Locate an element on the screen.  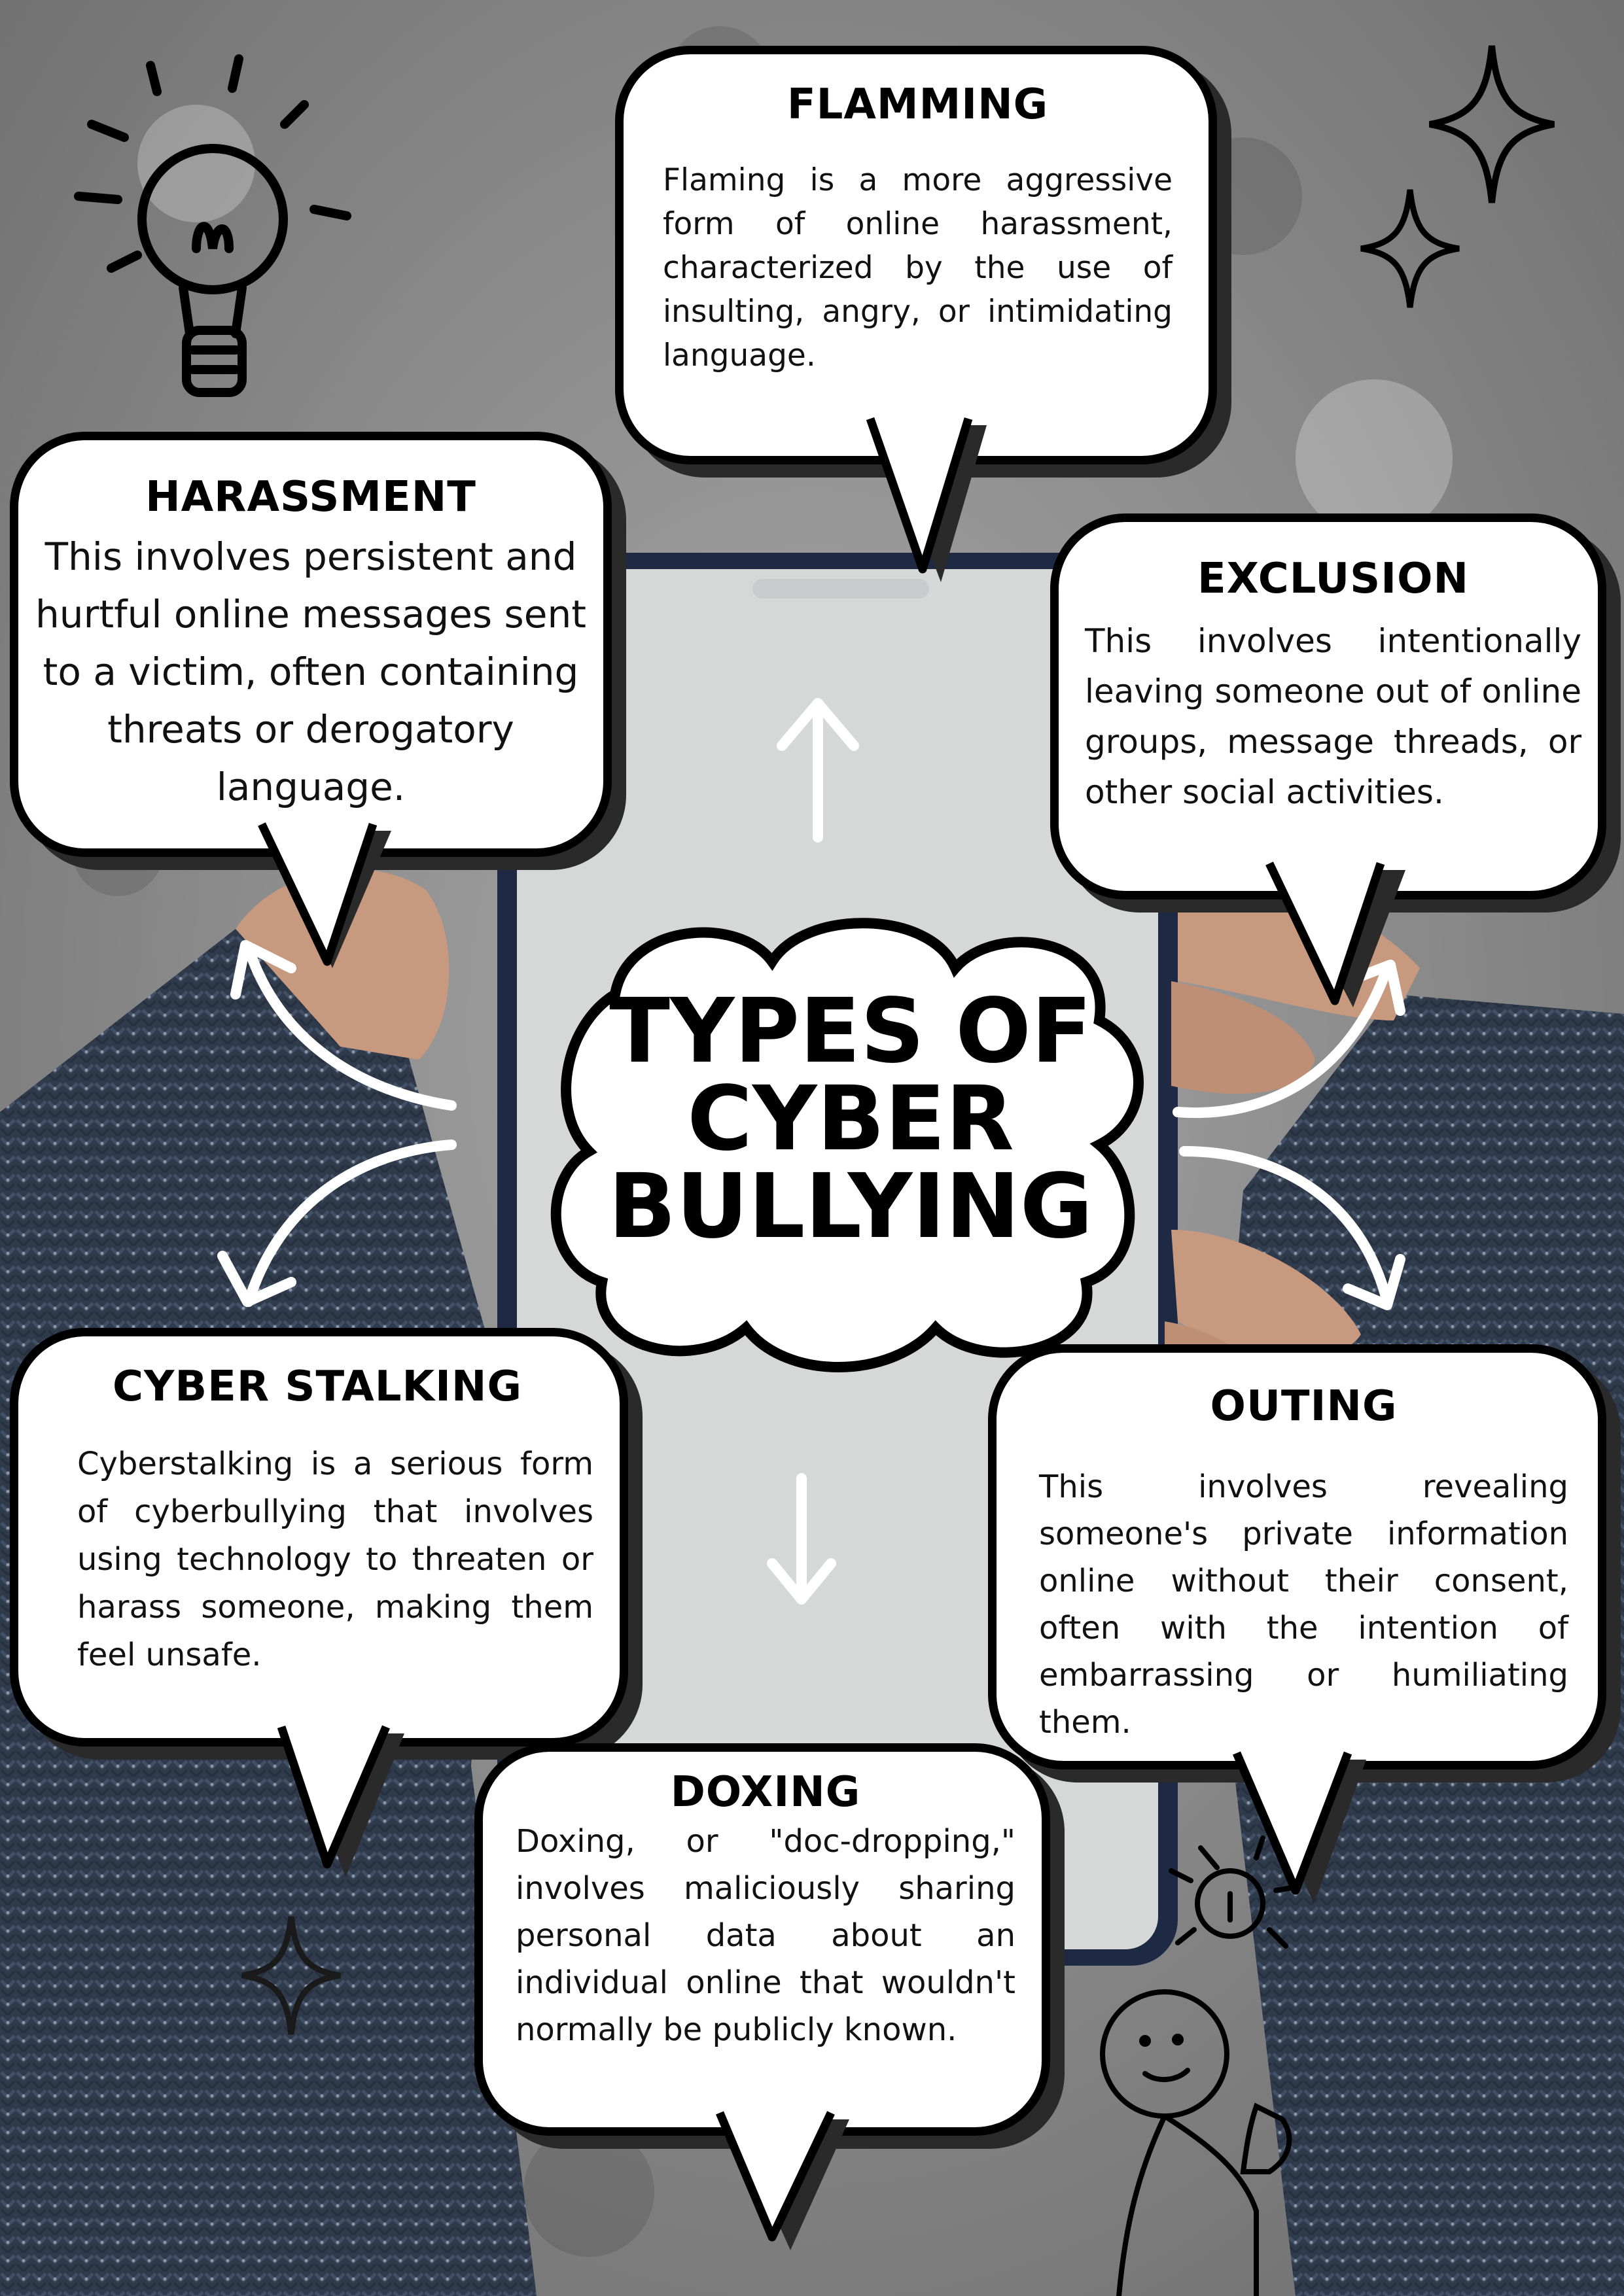
card-heading: HARASSMENT is located at coordinates (310, 497).